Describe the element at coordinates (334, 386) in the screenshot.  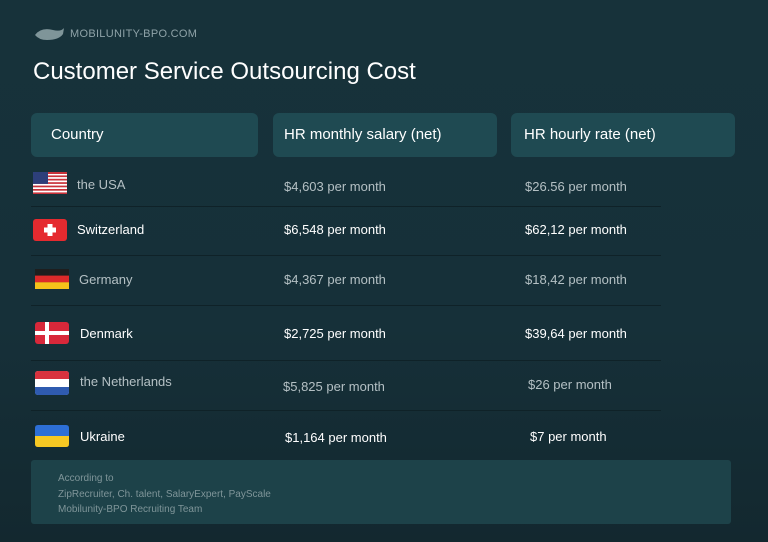
I see `monthly-salary: $5,825 per month` at that location.